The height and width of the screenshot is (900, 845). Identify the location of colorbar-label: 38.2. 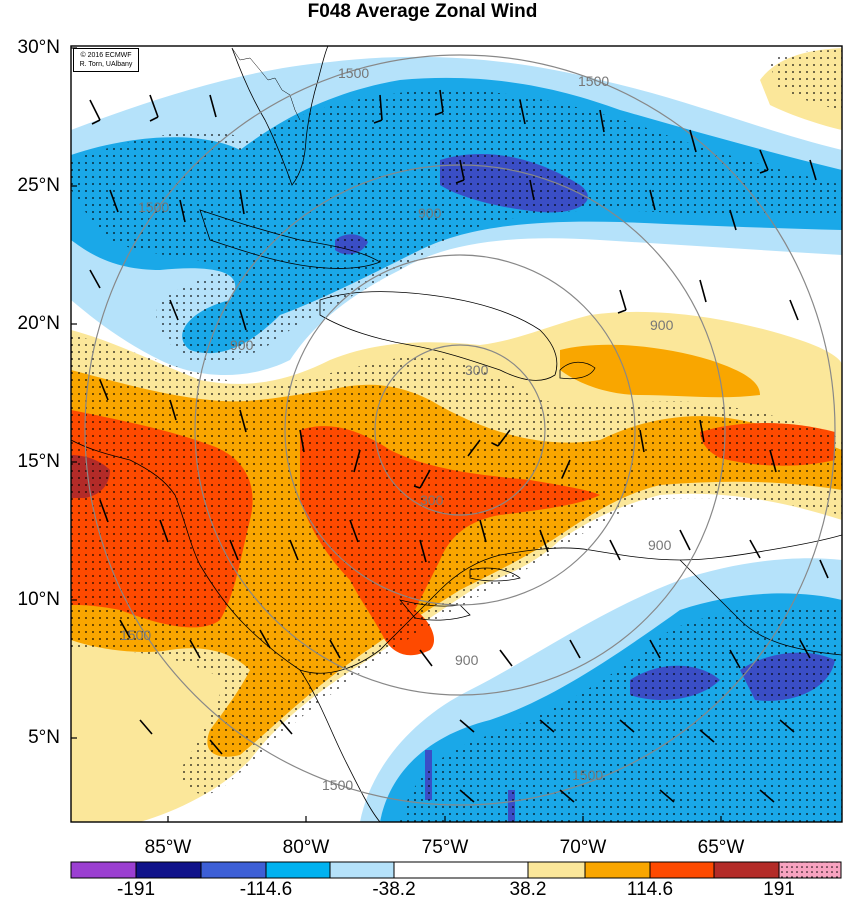
(528, 889).